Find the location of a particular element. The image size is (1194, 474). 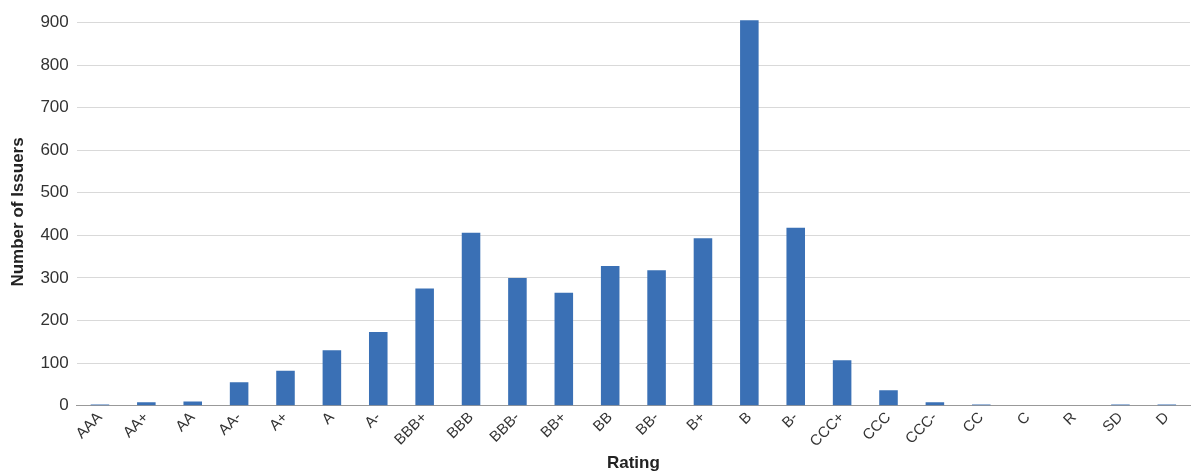

x-tick-label: D is located at coordinates (1162, 417).